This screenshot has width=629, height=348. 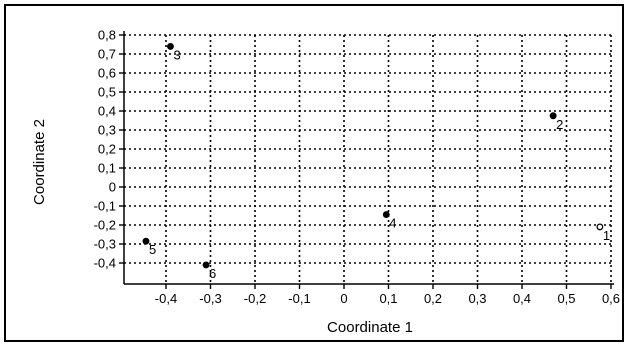 I want to click on x-tick-label: 0,6, so click(x=611, y=298).